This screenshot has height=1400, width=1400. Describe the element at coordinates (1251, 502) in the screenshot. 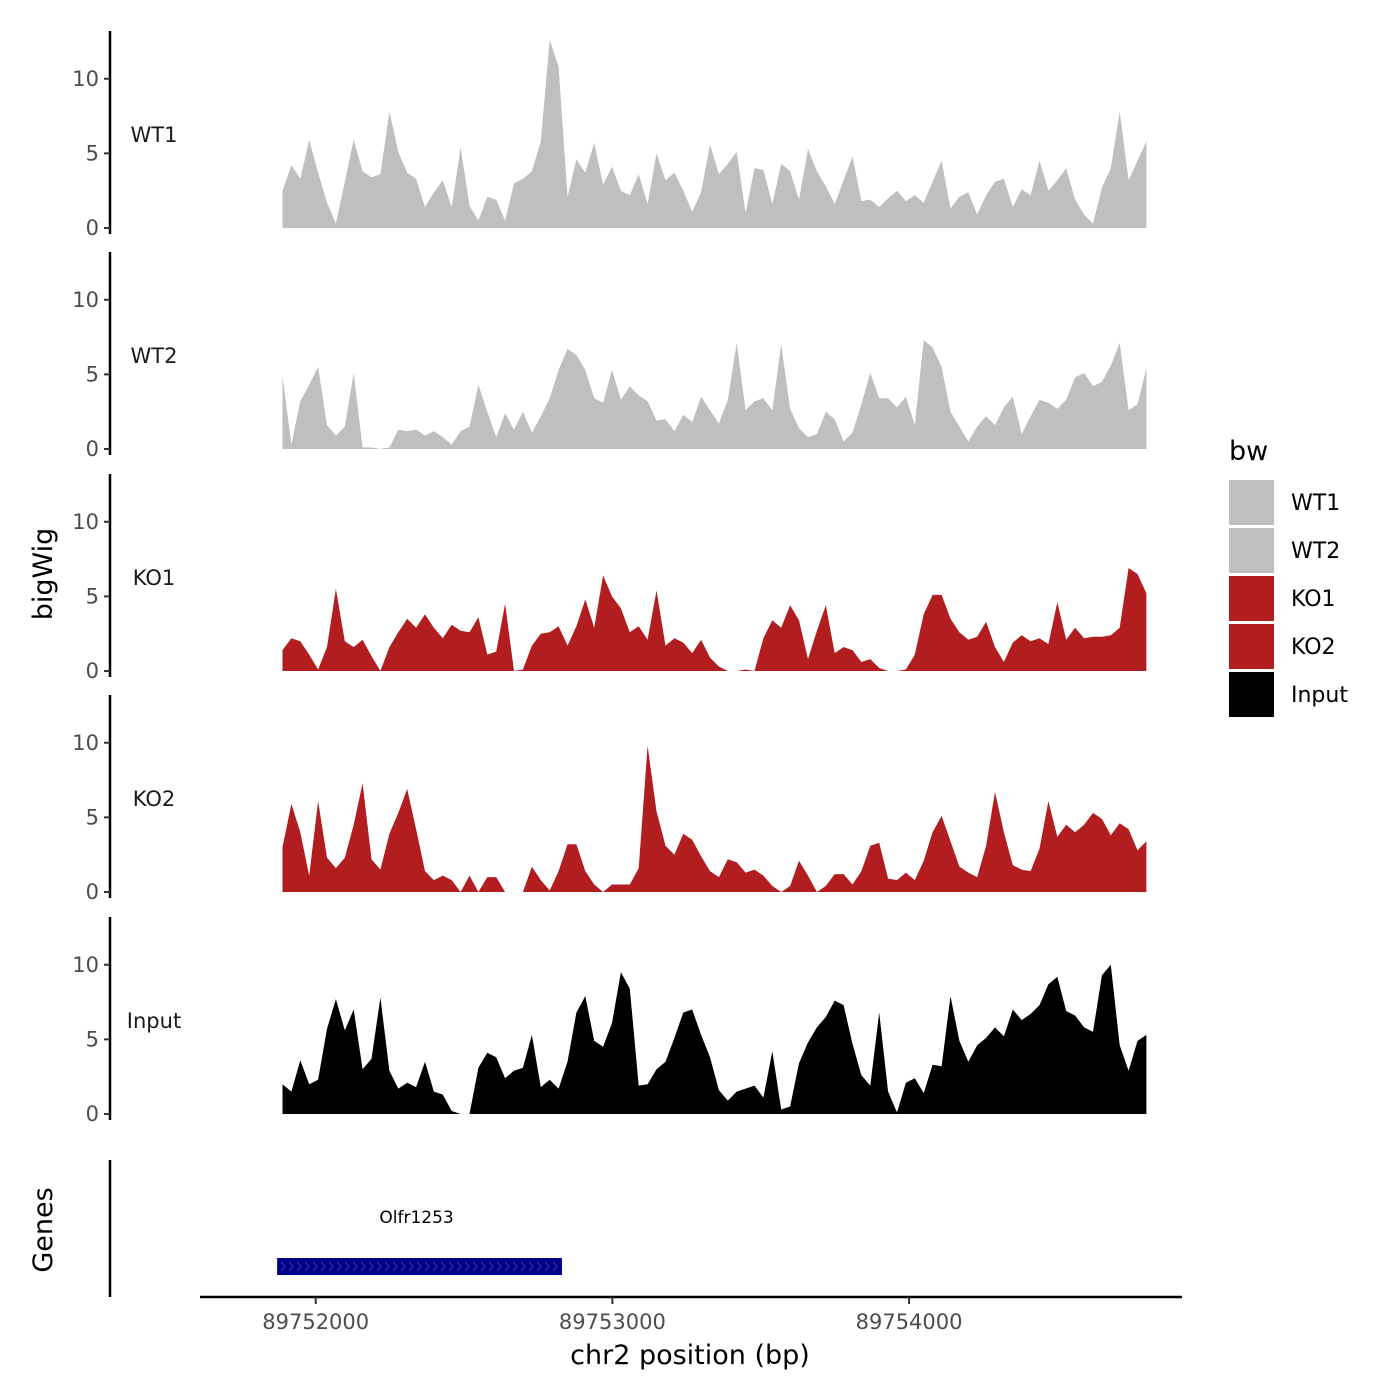

I see `legend-key-wt1` at that location.